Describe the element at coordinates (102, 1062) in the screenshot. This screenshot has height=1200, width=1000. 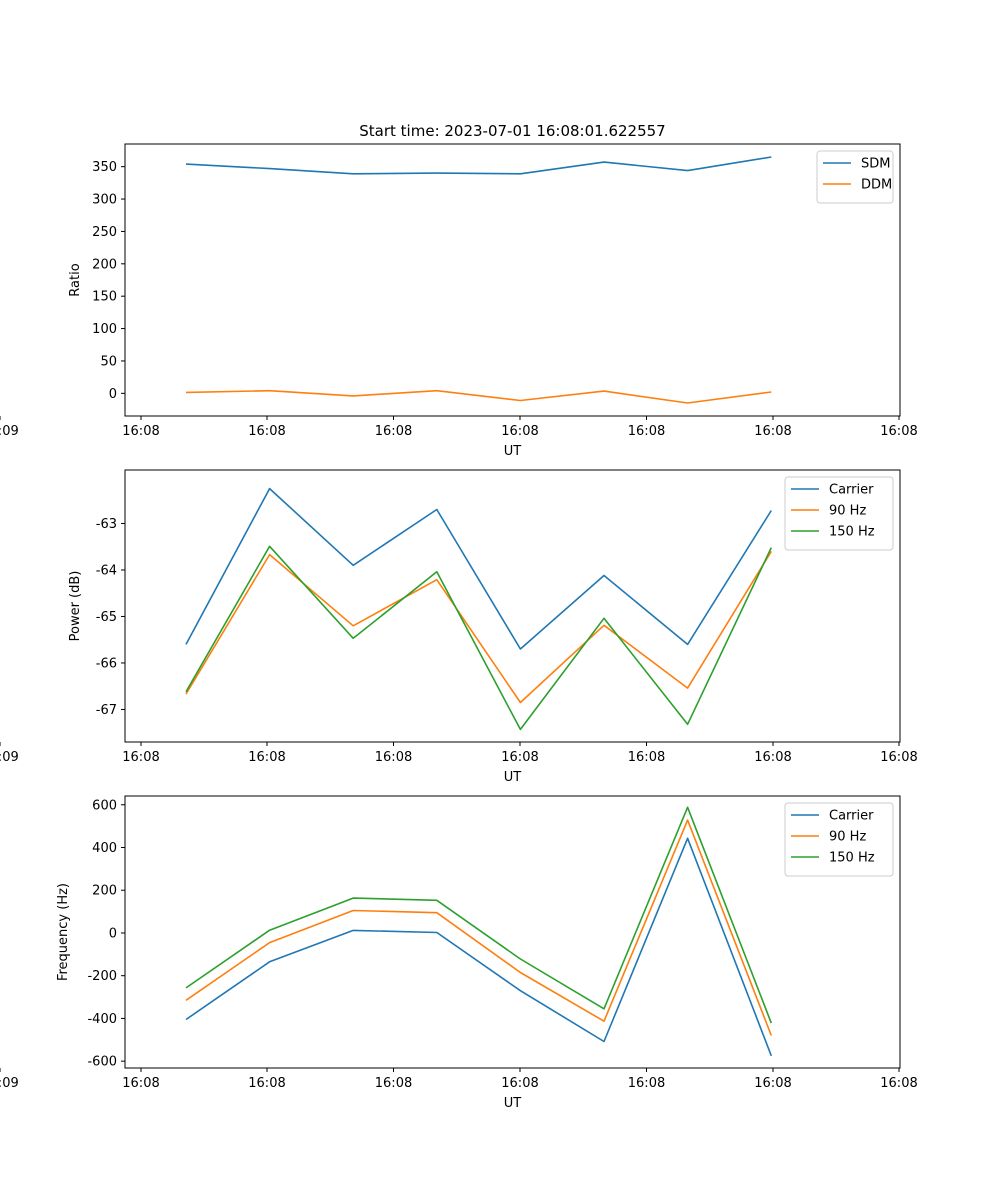
I see `y-tick-label: -600` at that location.